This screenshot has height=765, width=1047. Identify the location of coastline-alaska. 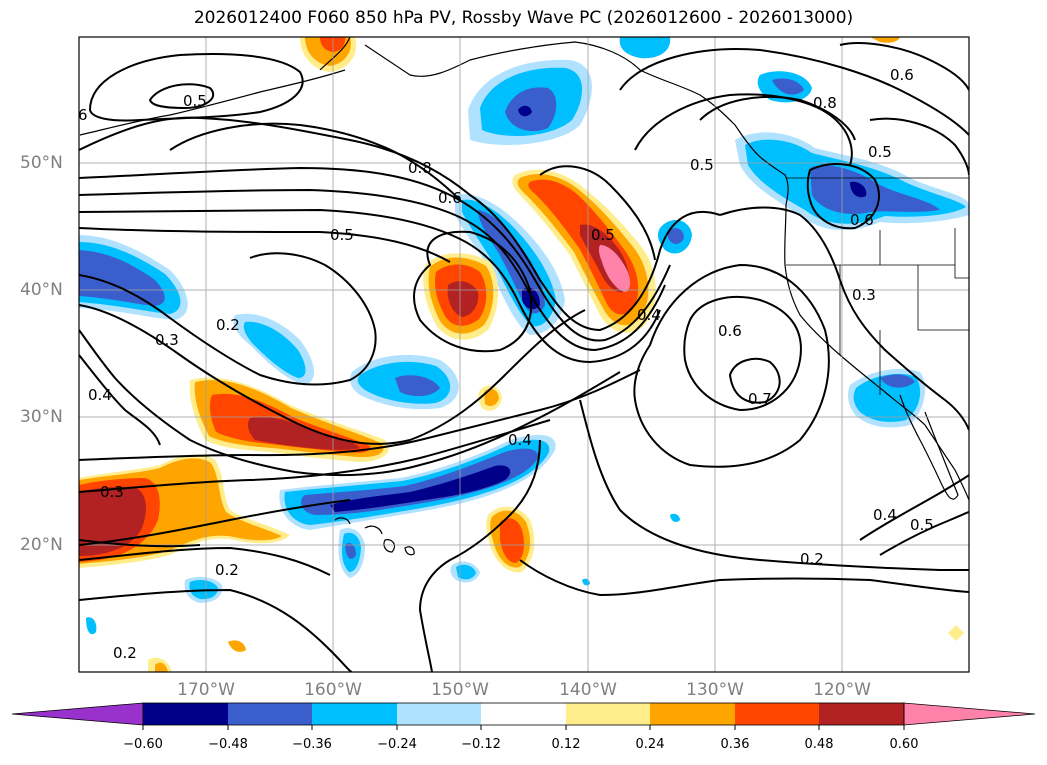
(539, 96).